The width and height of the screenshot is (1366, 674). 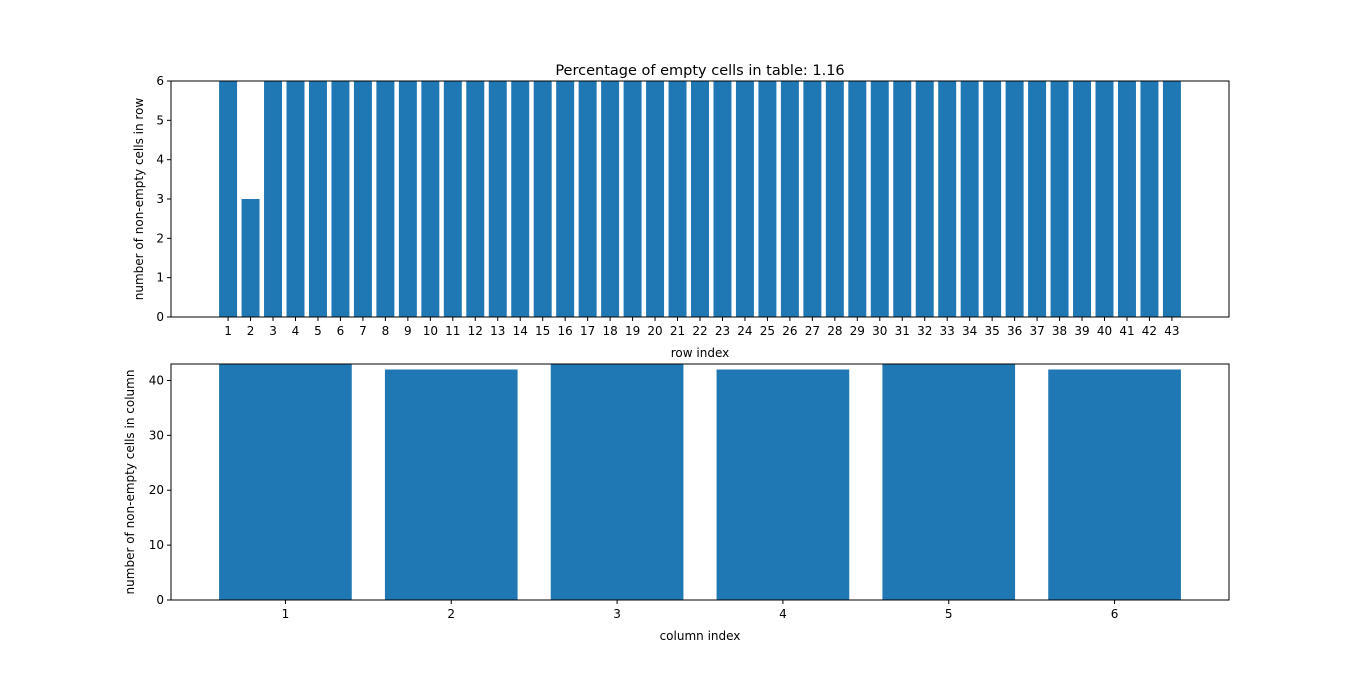 What do you see at coordinates (1149, 331) in the screenshot?
I see `x-tick-label: 42` at bounding box center [1149, 331].